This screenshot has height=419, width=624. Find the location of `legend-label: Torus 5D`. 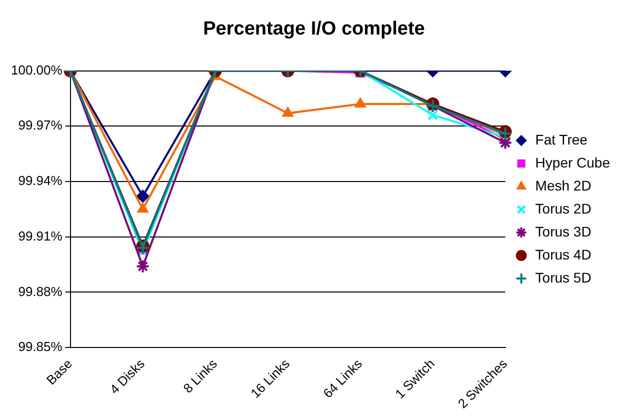

legend-label: Torus 5D is located at coordinates (563, 277).